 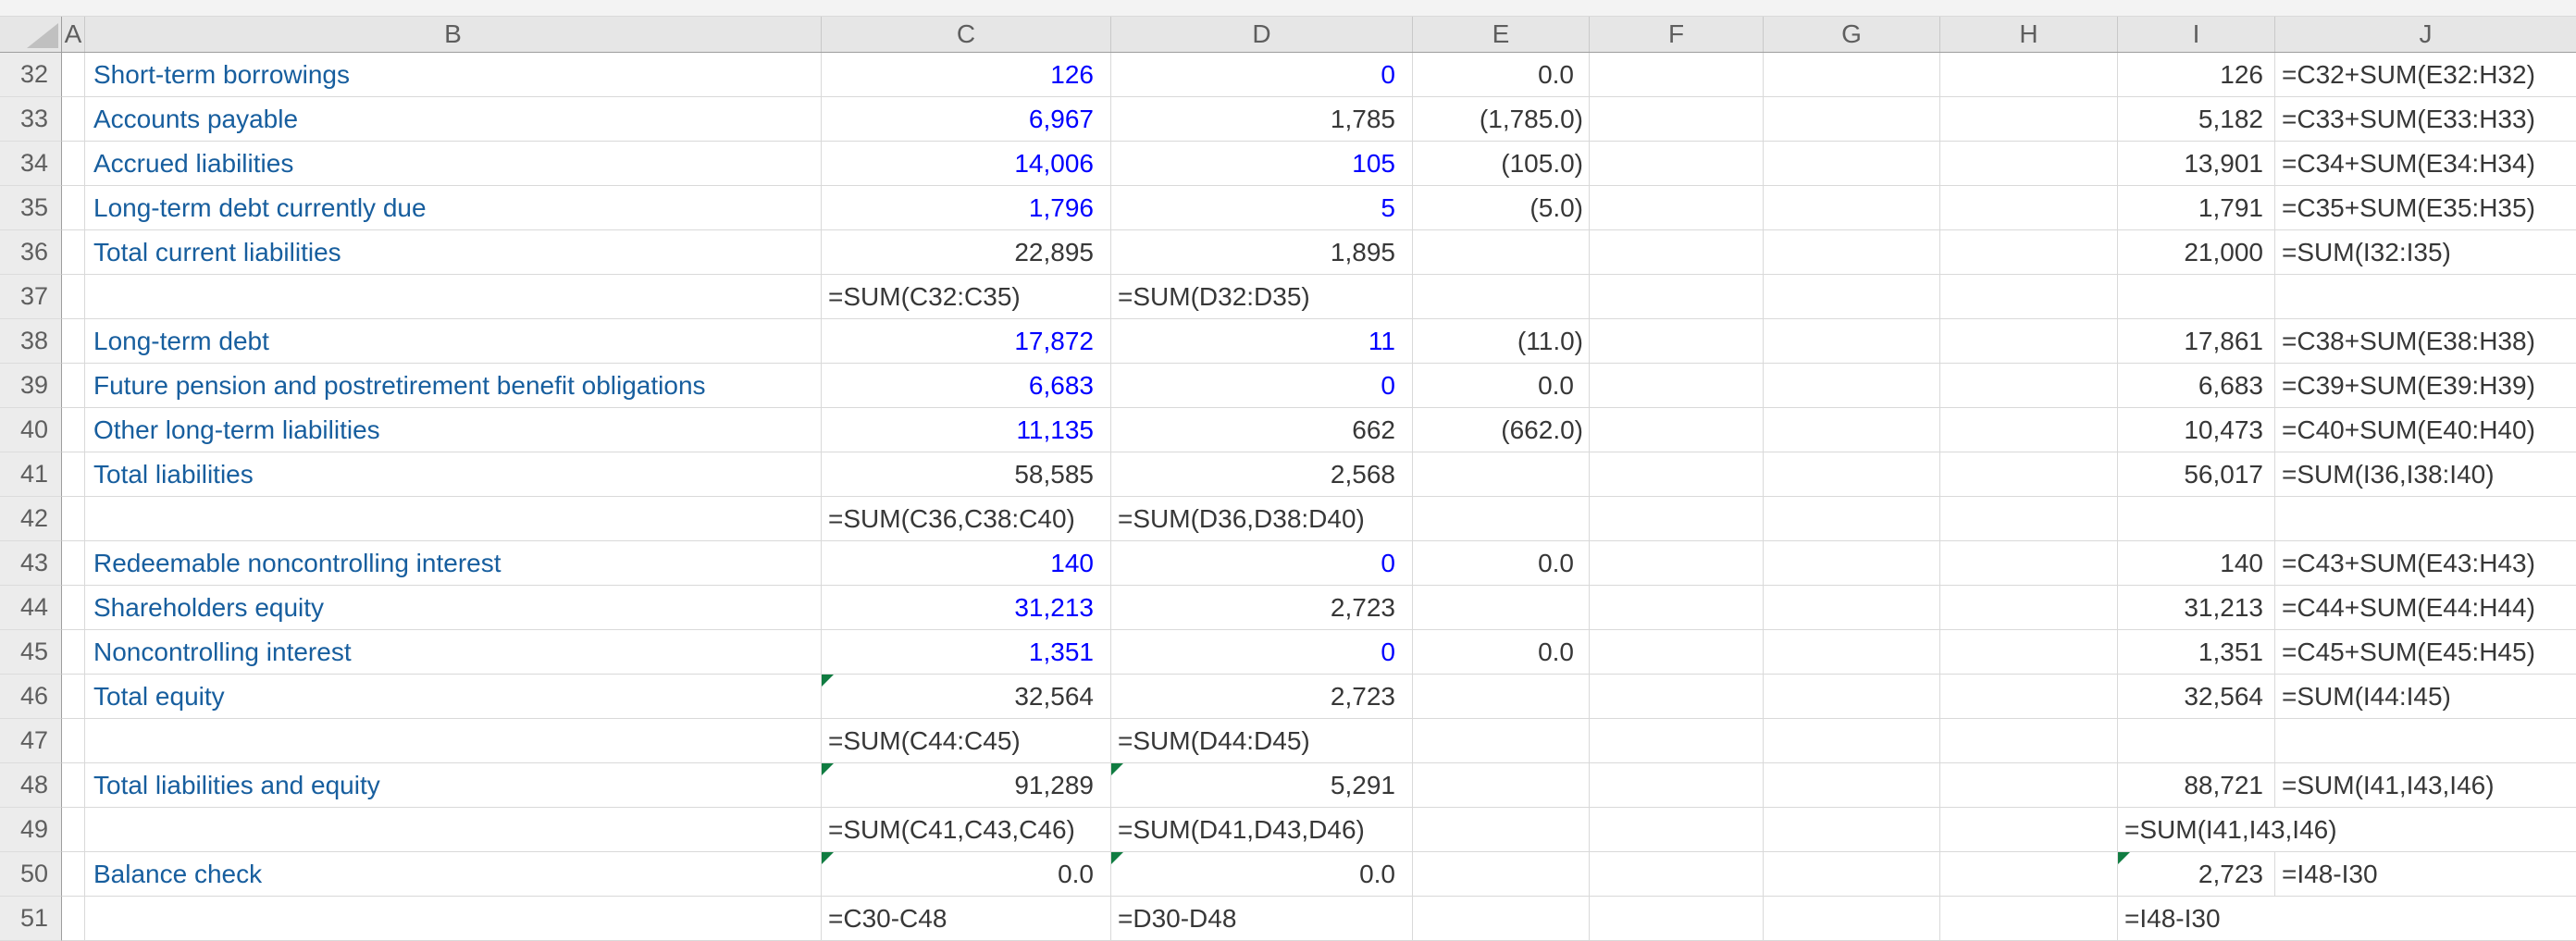 What do you see at coordinates (31, 563) in the screenshot?
I see `row-header-43: 43` at bounding box center [31, 563].